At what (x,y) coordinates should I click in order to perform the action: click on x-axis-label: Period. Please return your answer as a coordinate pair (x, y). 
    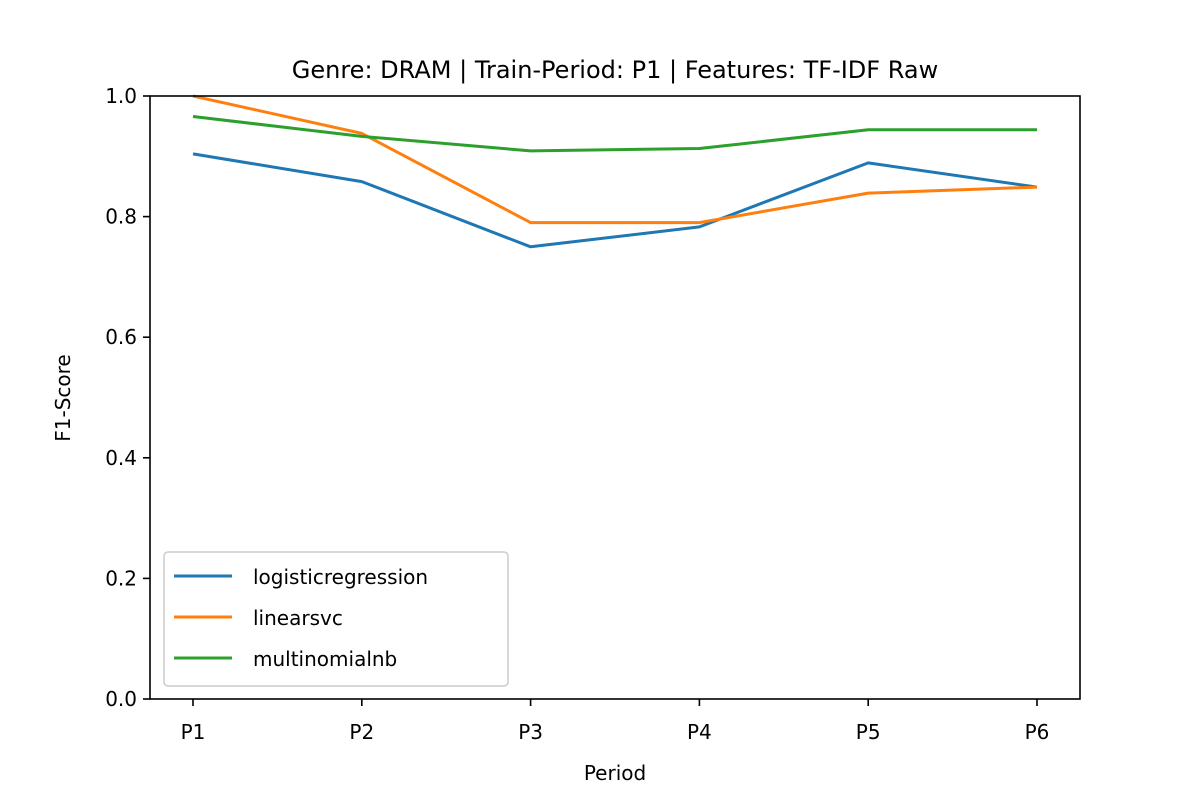
    Looking at the image, I should click on (615, 773).